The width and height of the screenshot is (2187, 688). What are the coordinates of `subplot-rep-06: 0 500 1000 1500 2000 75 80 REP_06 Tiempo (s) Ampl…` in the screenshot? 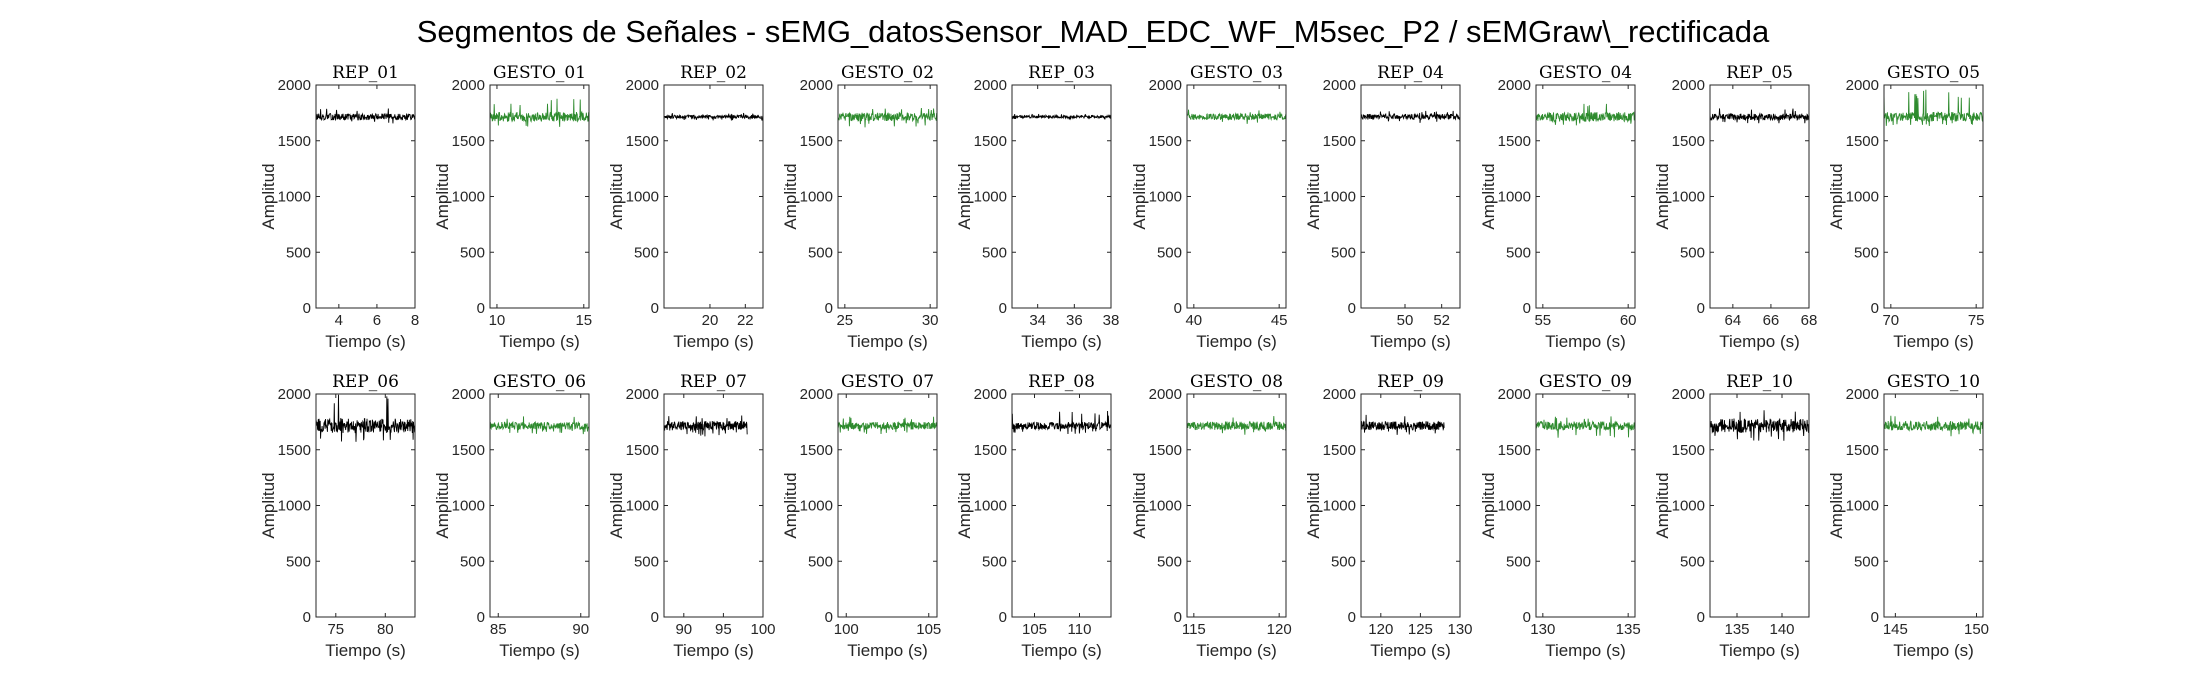 It's located at (337, 516).